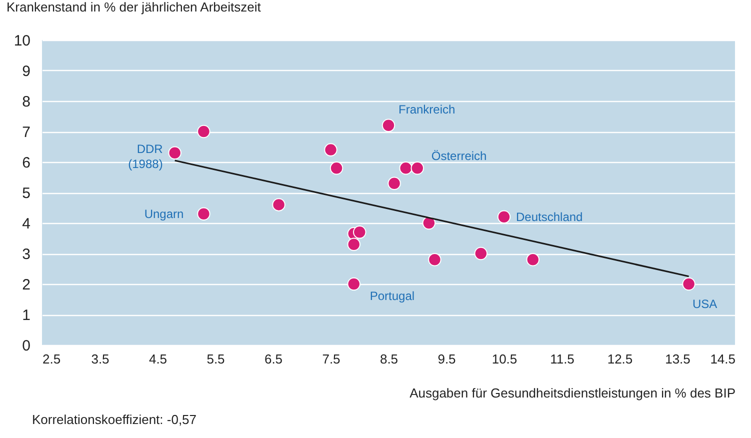 This screenshot has height=438, width=751. I want to click on x-tick-label: 10.5, so click(505, 359).